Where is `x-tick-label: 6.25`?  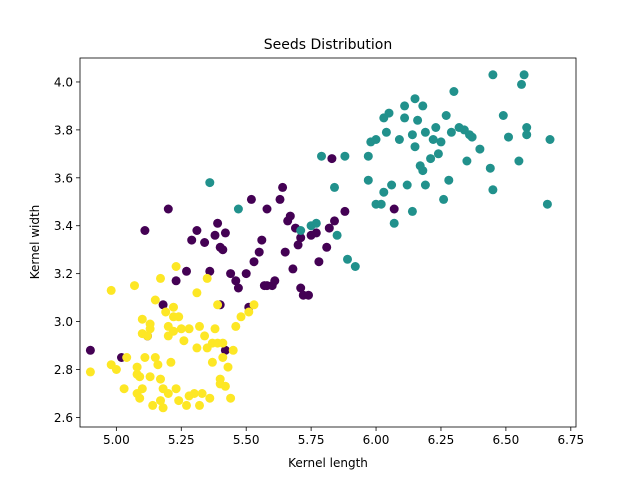
x-tick-label: 6.25 is located at coordinates (441, 440).